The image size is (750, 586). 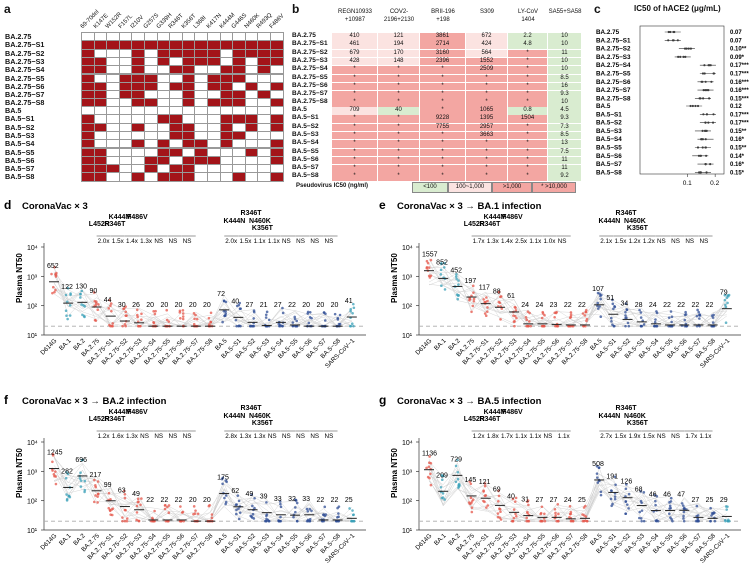 What do you see at coordinates (649, 436) in the screenshot?
I see `fold-change-label: 1.5x` at bounding box center [649, 436].